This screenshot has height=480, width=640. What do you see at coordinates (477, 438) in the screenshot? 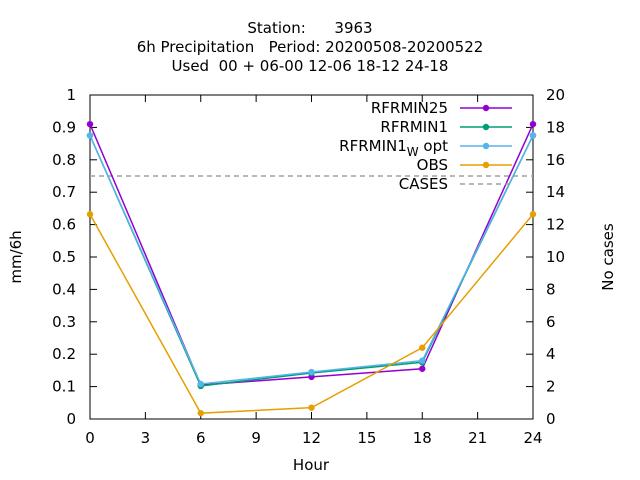
I see `x-tick-label: 21` at bounding box center [477, 438].